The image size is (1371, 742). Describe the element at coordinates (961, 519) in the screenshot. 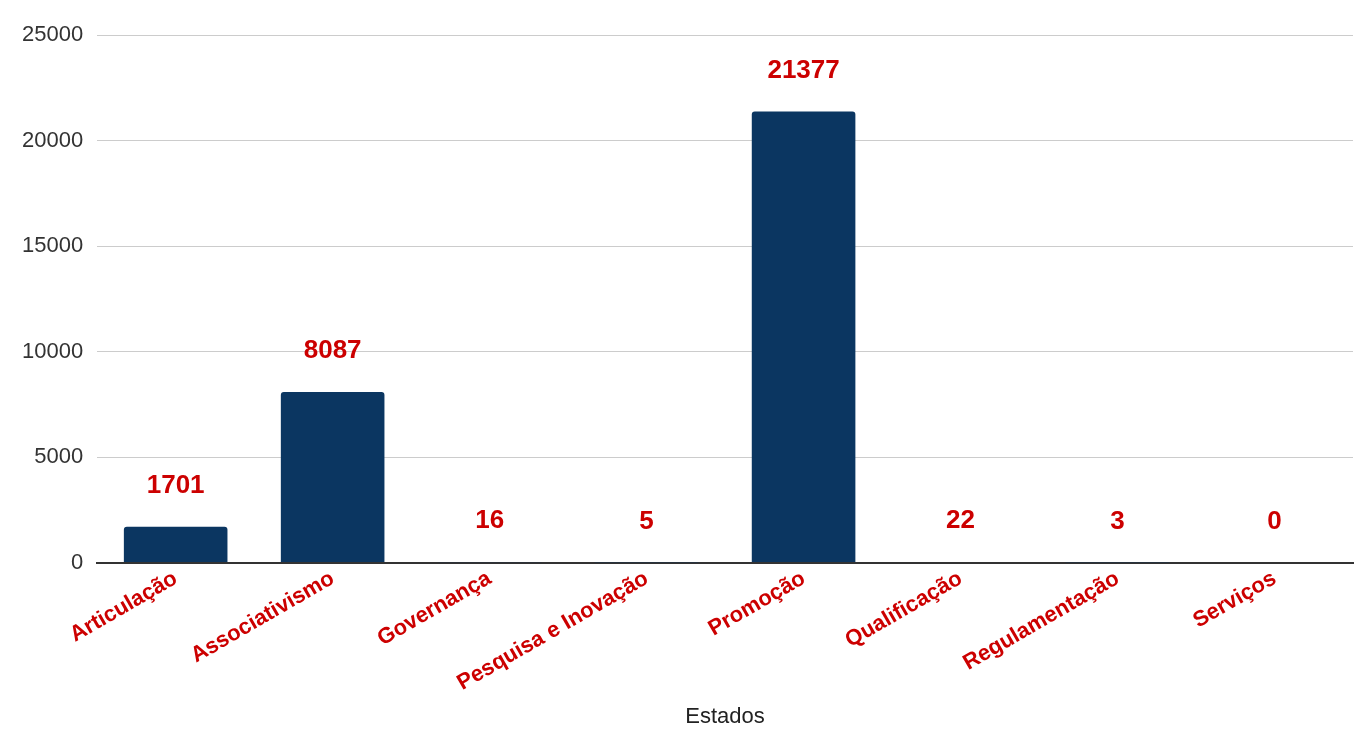

I see `data-label: 22` at that location.